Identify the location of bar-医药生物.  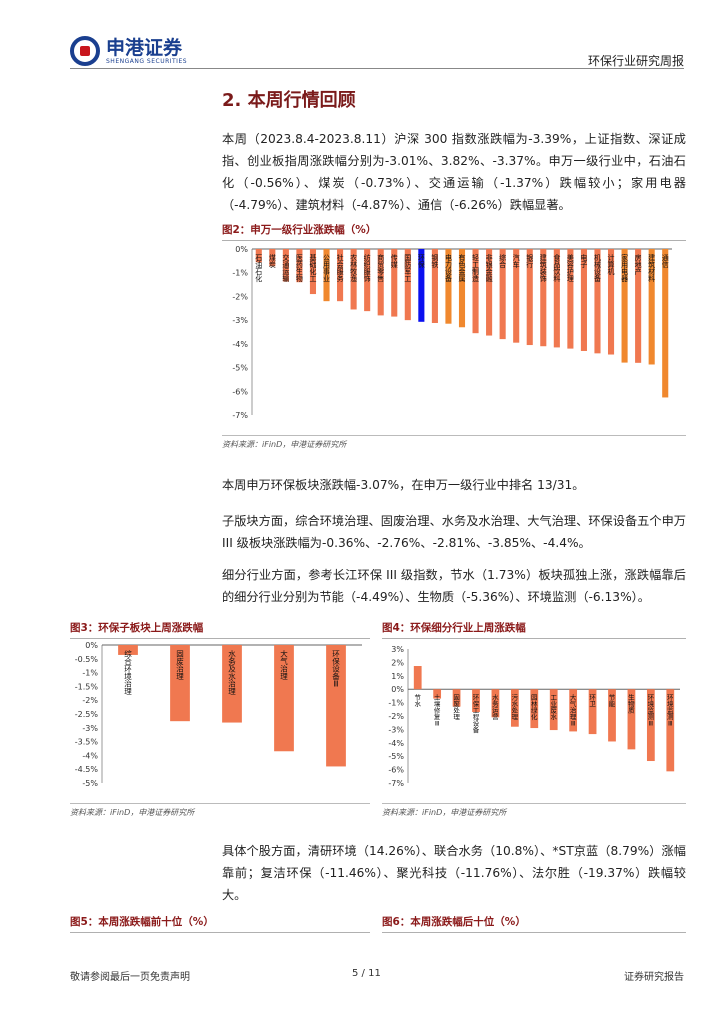
(299, 266).